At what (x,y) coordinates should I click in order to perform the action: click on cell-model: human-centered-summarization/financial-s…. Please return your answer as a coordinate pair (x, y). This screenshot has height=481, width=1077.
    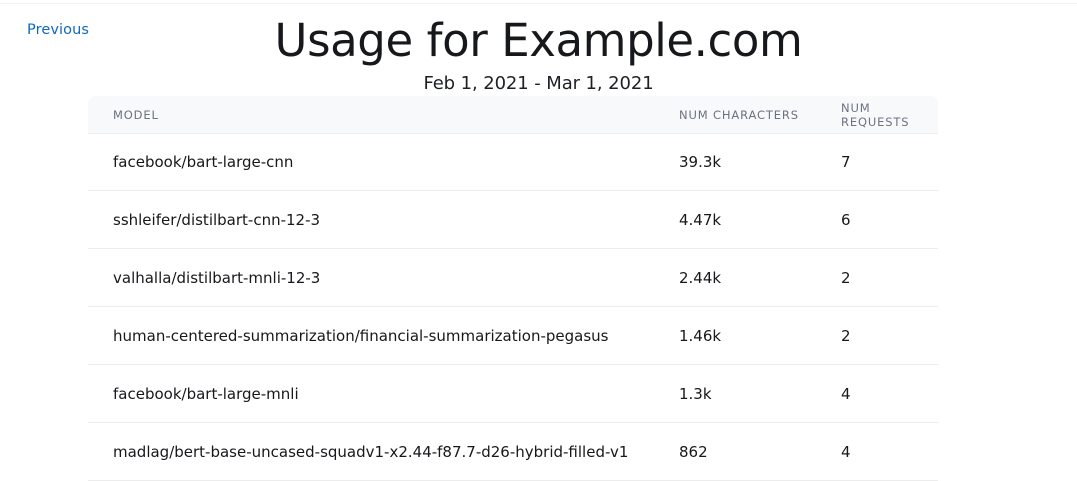
    Looking at the image, I should click on (383, 335).